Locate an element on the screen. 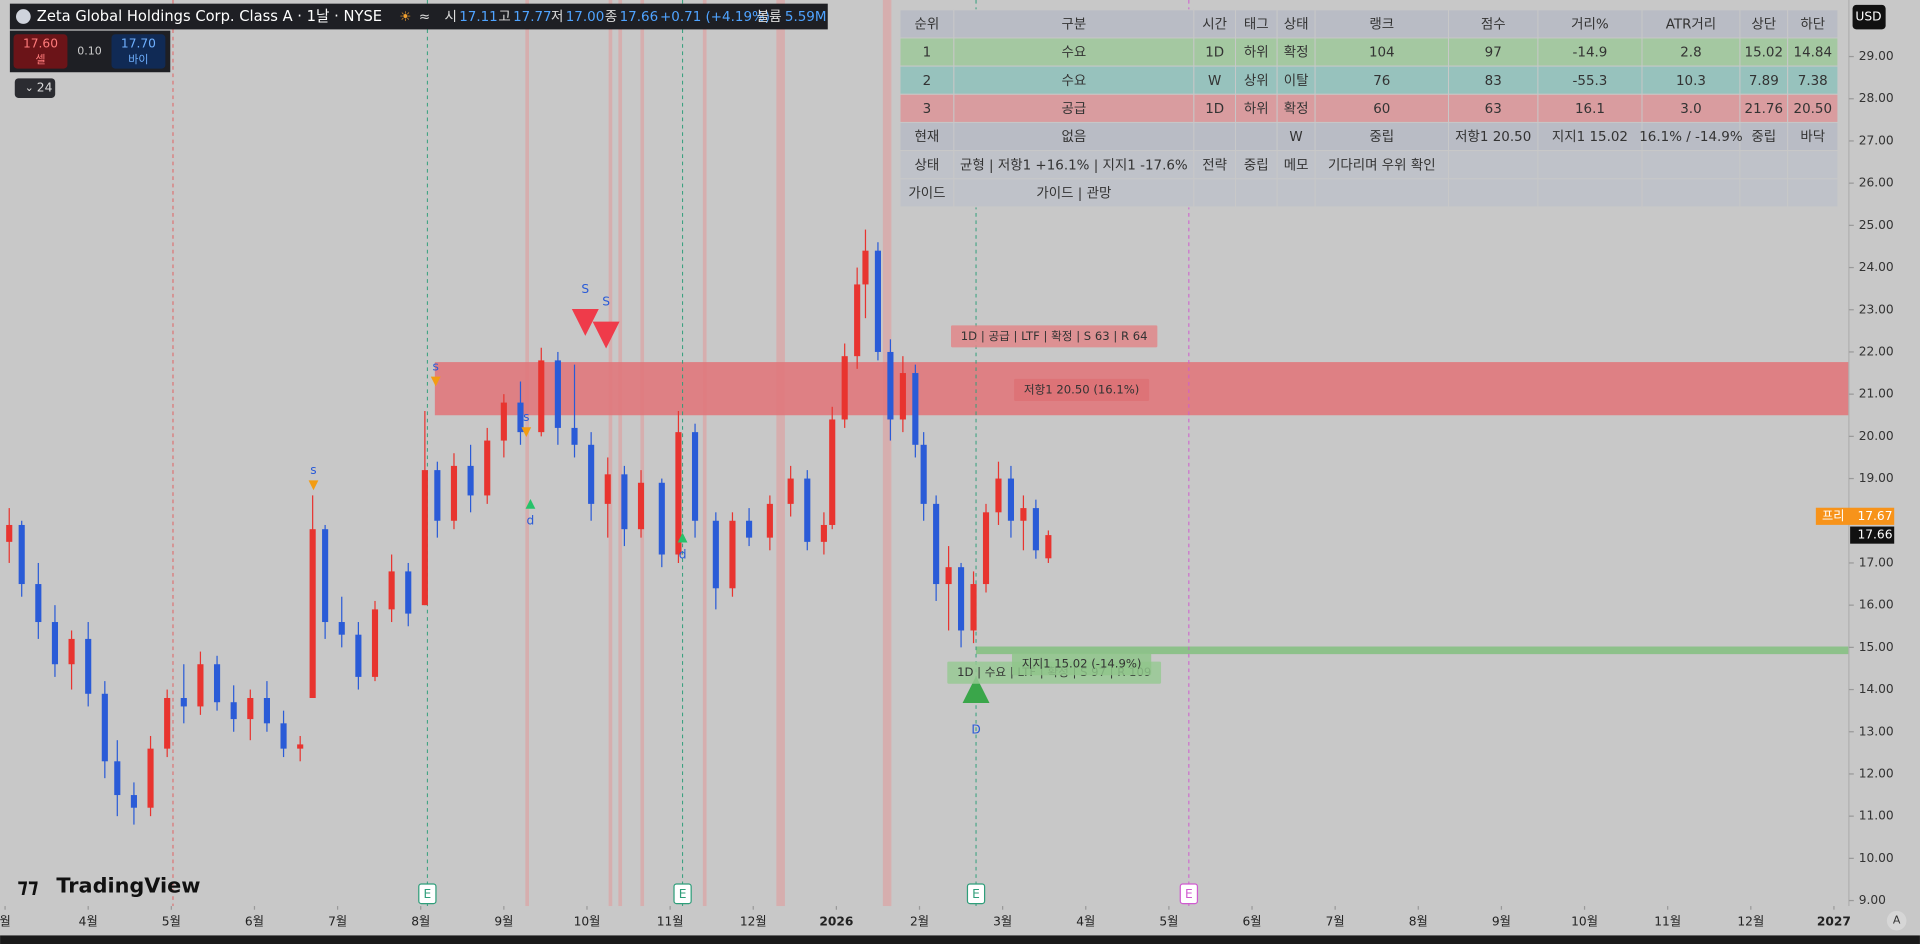 The height and width of the screenshot is (944, 1920). sell-price: 17.60 is located at coordinates (40, 44).